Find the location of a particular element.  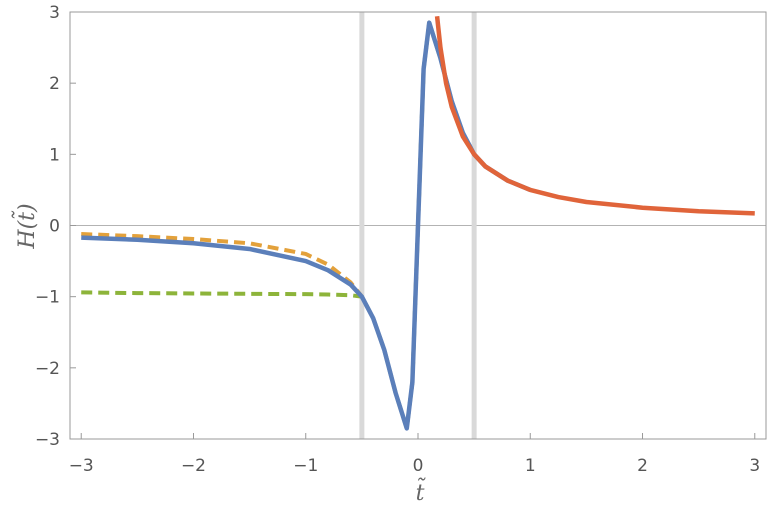

y-tick-label: 1 is located at coordinates (54, 155).